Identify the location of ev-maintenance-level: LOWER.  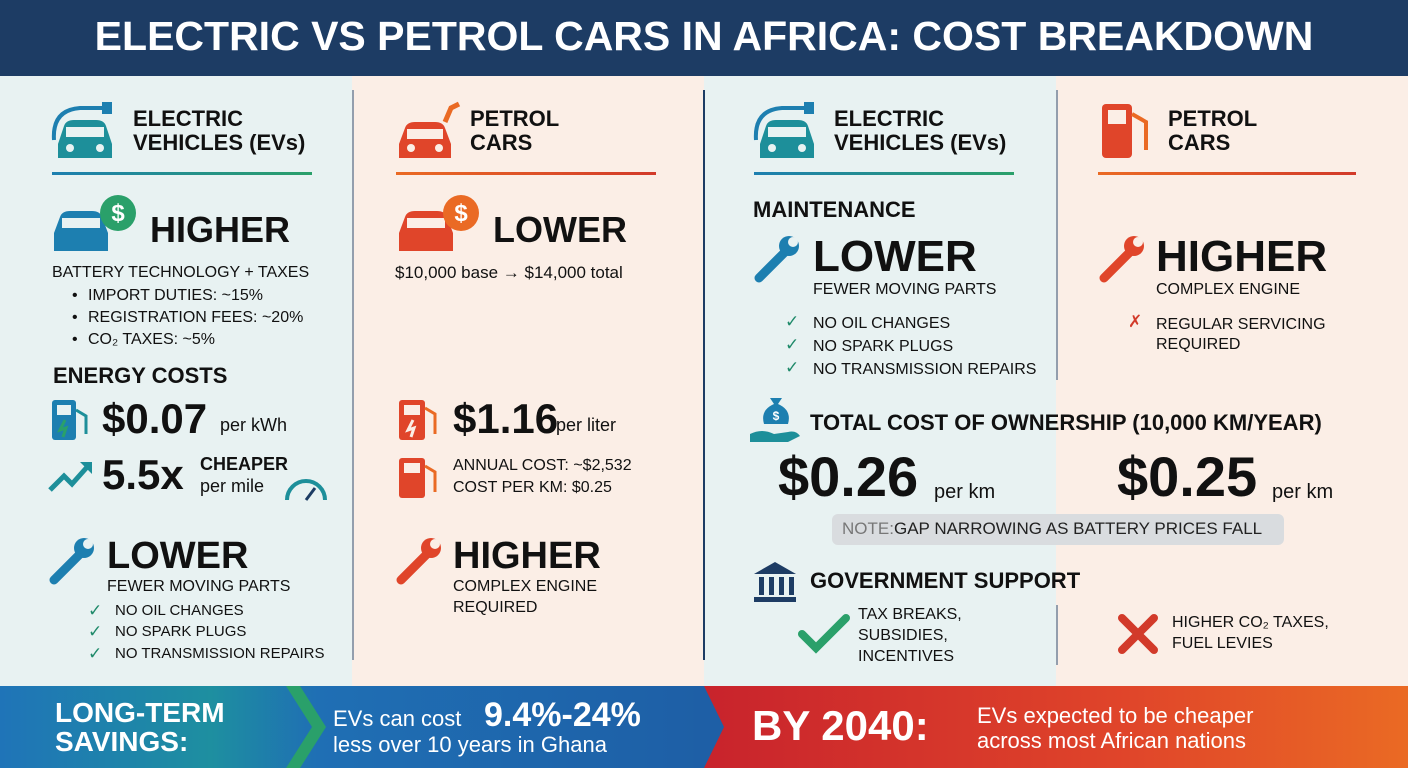
(895, 256).